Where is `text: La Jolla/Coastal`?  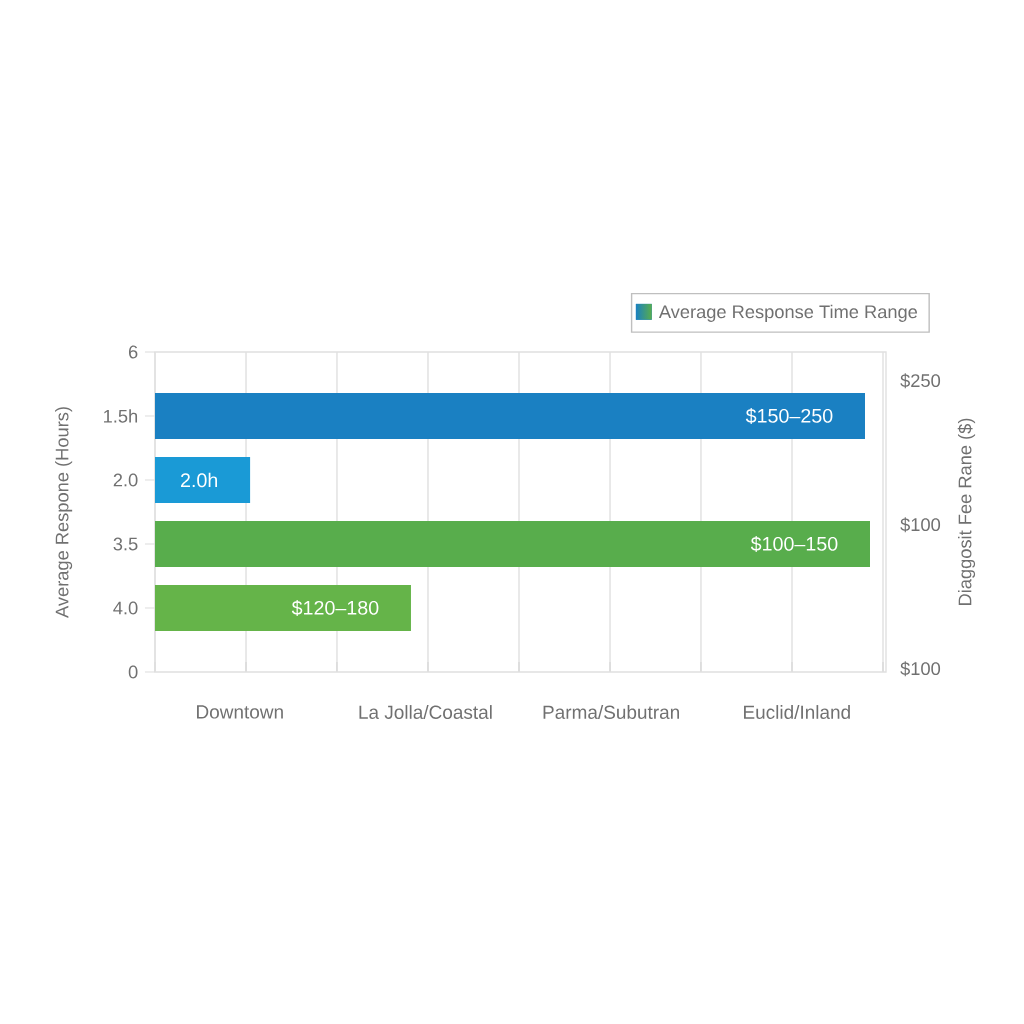
text: La Jolla/Coastal is located at coordinates (425, 712).